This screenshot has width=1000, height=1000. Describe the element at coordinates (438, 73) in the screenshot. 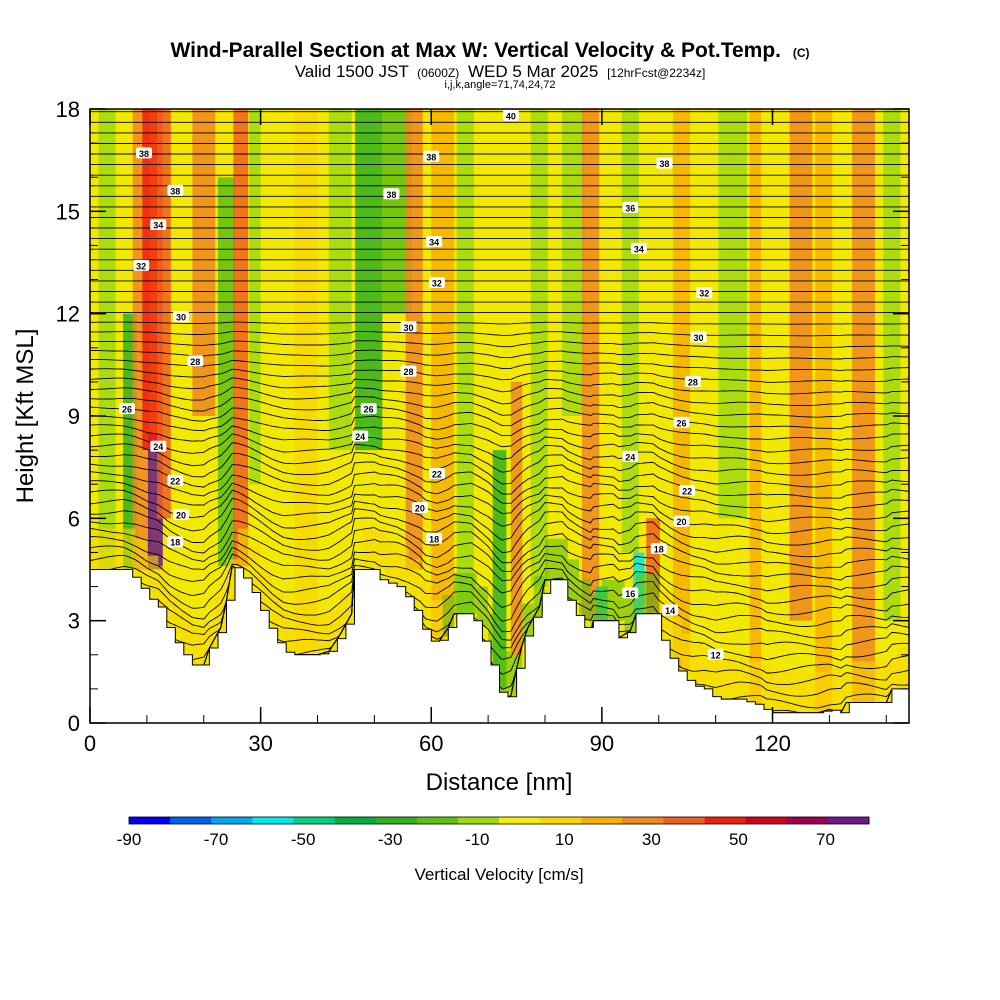

I see `subtitle-zulu: (0600Z)` at that location.